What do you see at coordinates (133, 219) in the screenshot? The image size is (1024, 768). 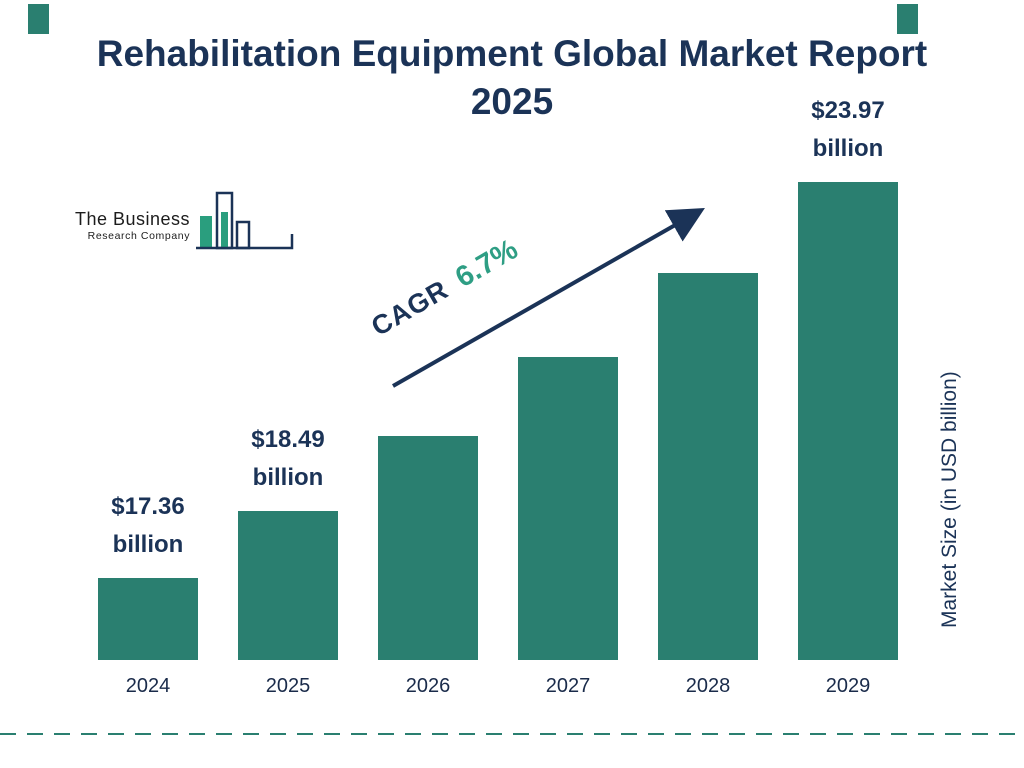 I see `logo-text-primary: The Business` at bounding box center [133, 219].